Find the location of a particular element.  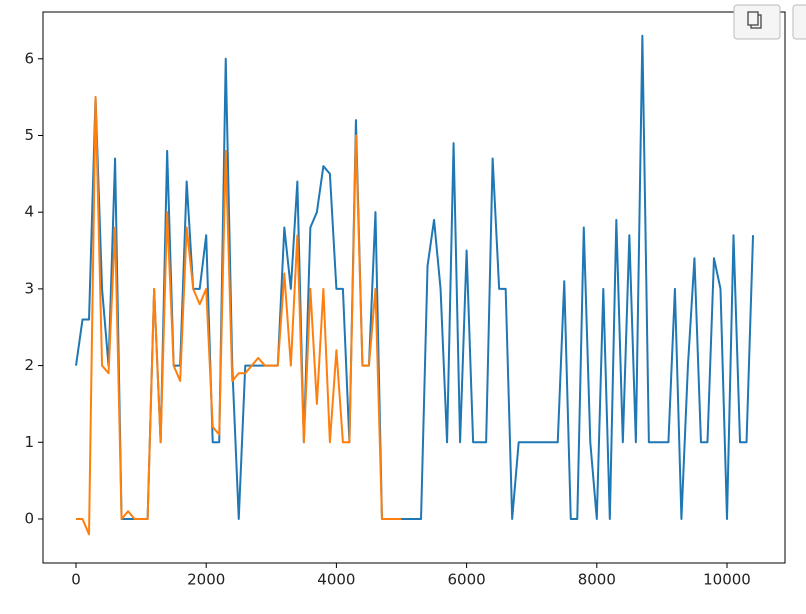

x-tick-label: 10000 is located at coordinates (727, 580).